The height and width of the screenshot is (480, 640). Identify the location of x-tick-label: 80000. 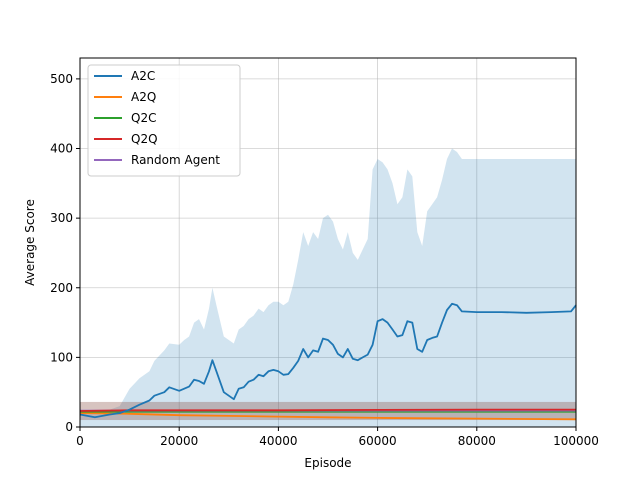
(477, 441).